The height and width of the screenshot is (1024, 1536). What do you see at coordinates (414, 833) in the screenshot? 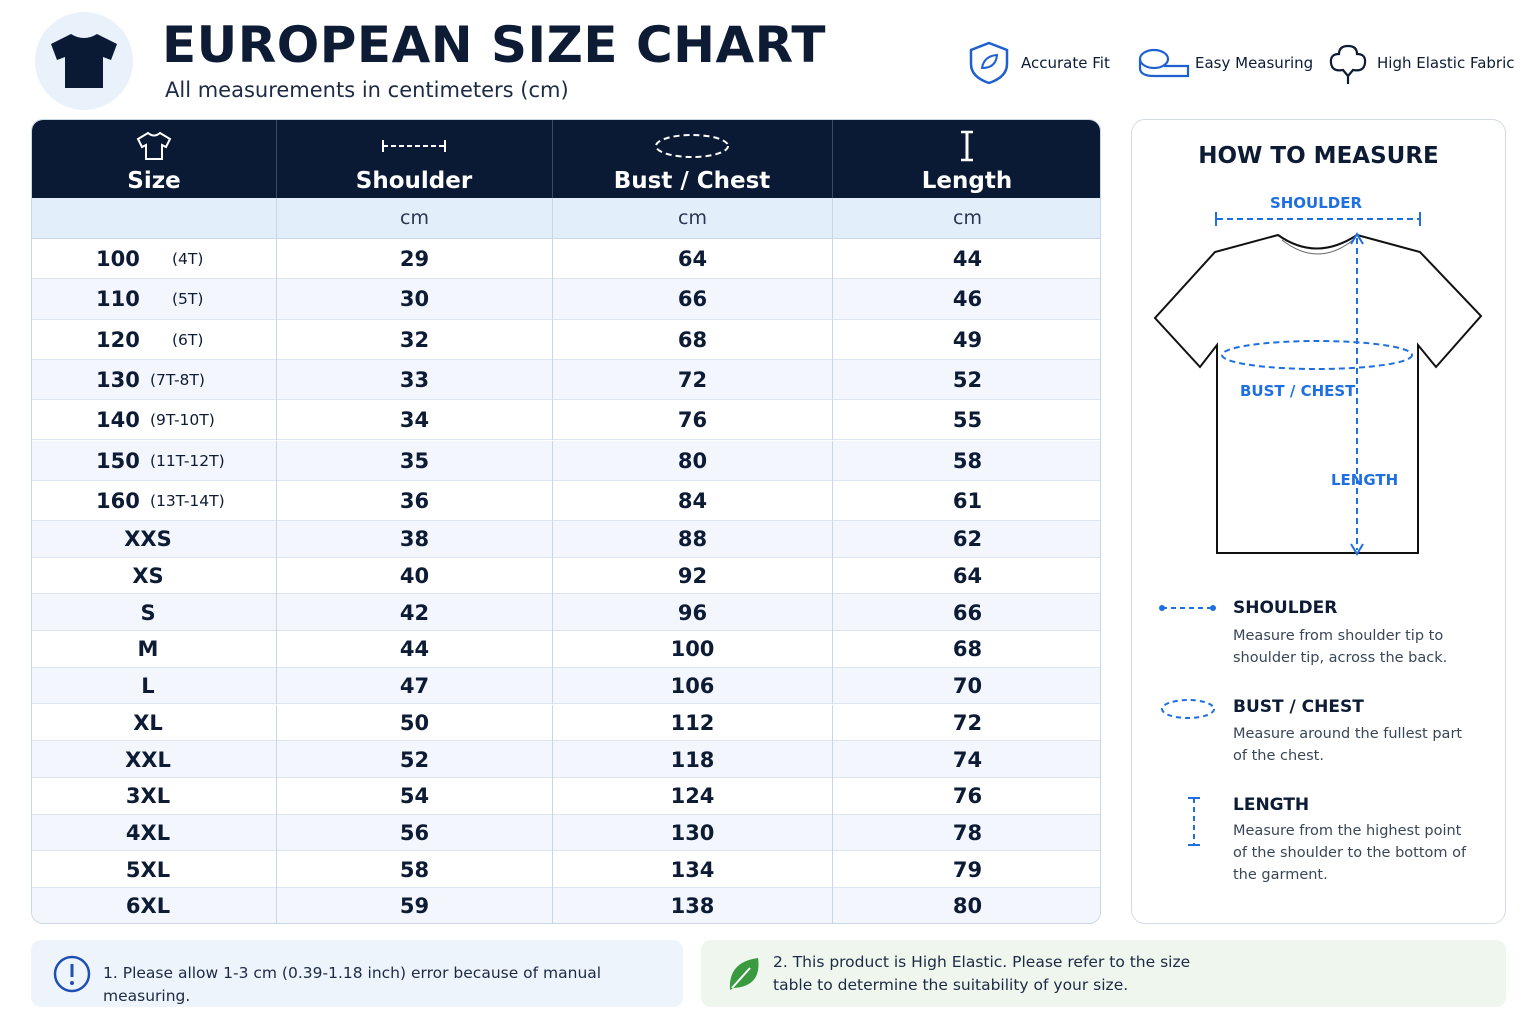
I see `cell-value: 56` at bounding box center [414, 833].